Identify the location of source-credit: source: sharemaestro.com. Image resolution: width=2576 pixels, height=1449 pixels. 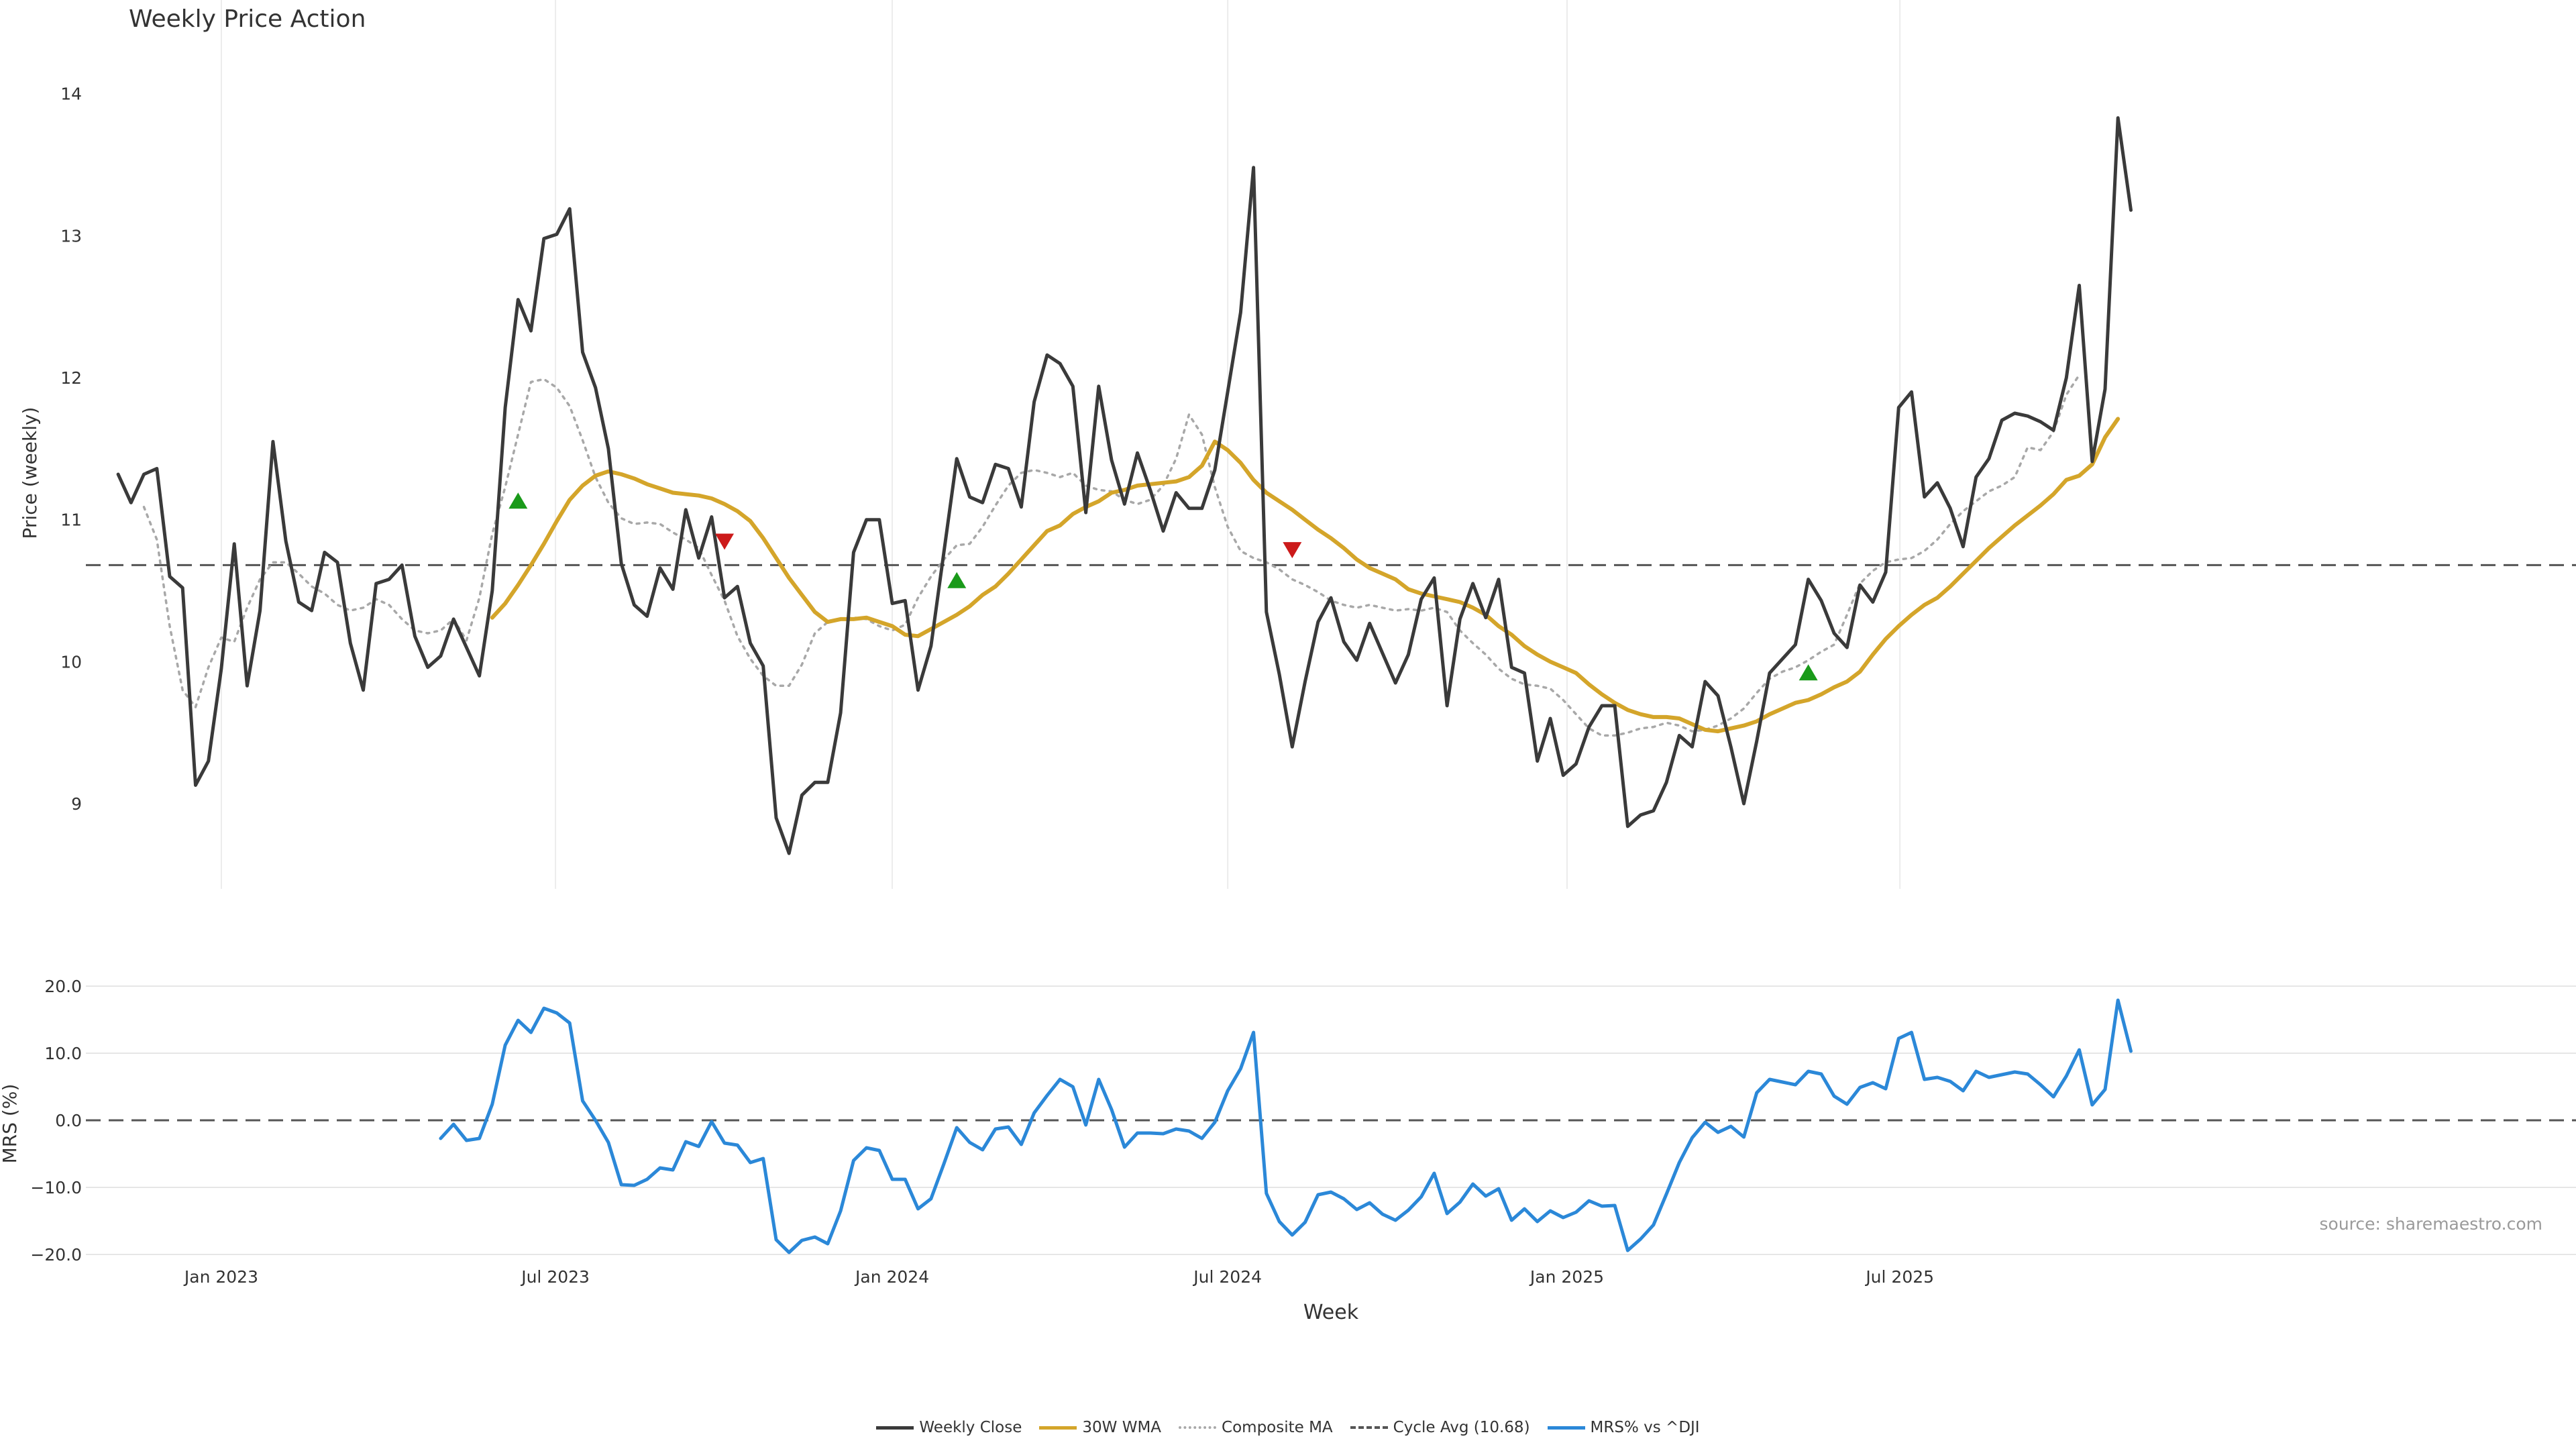
(2431, 1224).